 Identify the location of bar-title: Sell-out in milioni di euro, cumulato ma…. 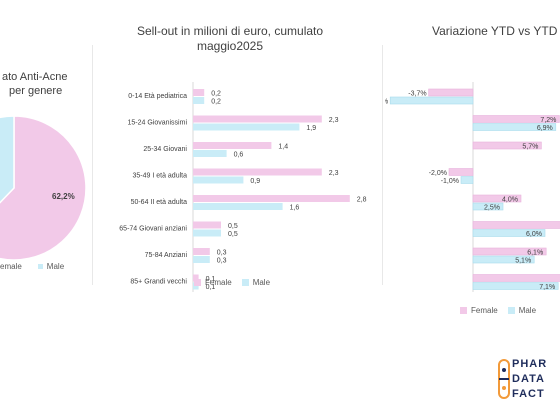
(230, 39).